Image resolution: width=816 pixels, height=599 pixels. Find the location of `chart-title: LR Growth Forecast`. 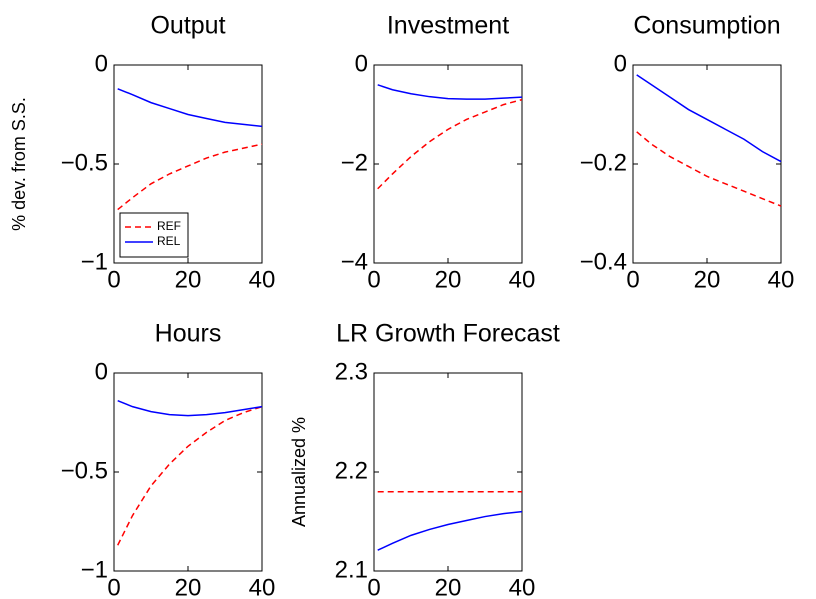

chart-title: LR Growth Forecast is located at coordinates (448, 334).